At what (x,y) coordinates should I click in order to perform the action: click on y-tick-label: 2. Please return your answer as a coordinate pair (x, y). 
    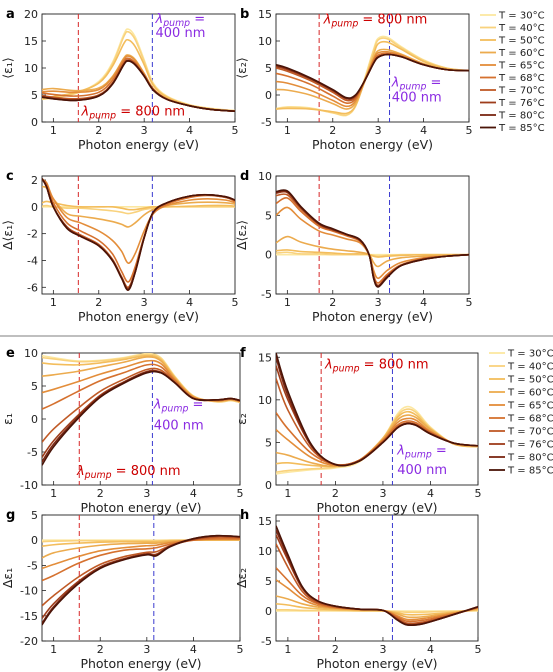
    Looking at the image, I should click on (34, 180).